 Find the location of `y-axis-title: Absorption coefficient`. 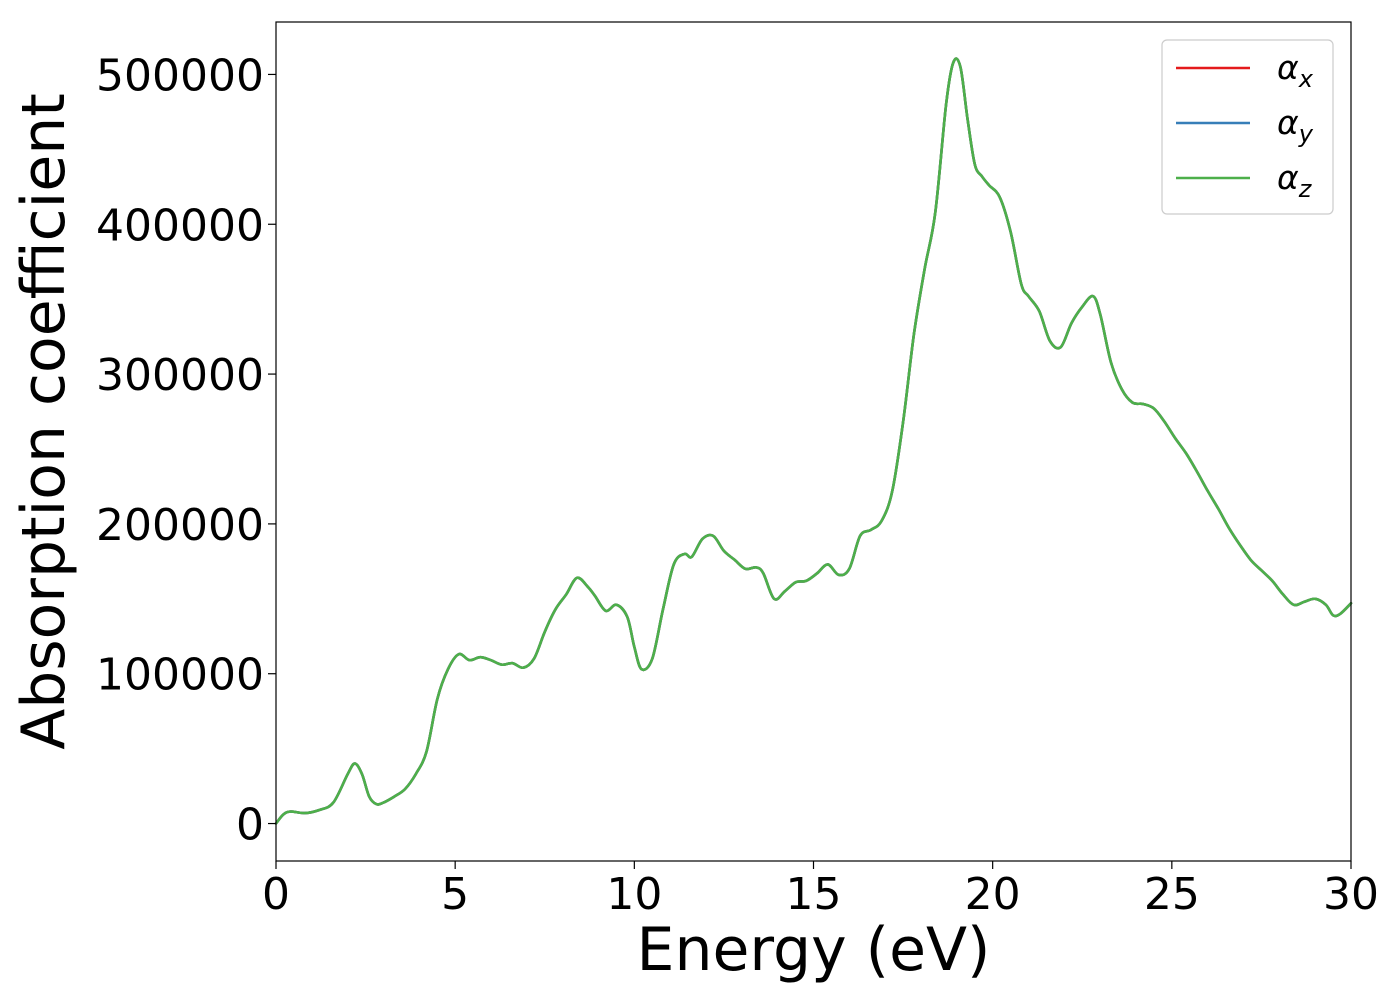

y-axis-title: Absorption coefficient is located at coordinates (44, 421).